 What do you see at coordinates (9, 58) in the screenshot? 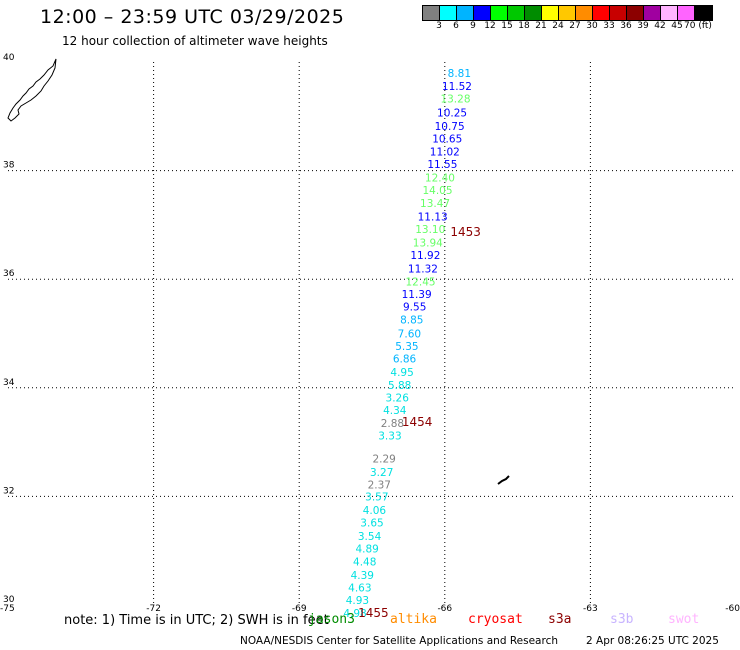
I see `lat-tick-label: 40` at bounding box center [9, 58].